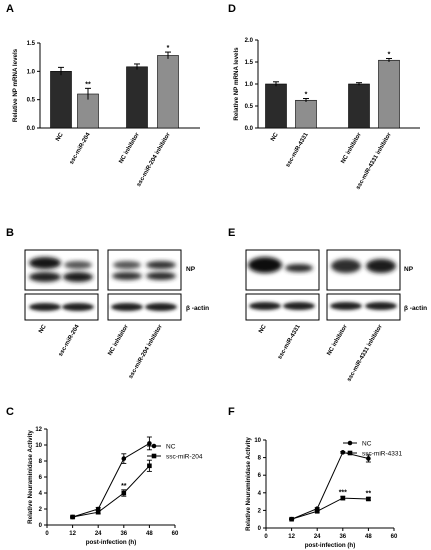 The width and height of the screenshot is (431, 550). Describe the element at coordinates (297, 149) in the screenshot. I see `x-category-label: ssc-miR-4331` at that location.